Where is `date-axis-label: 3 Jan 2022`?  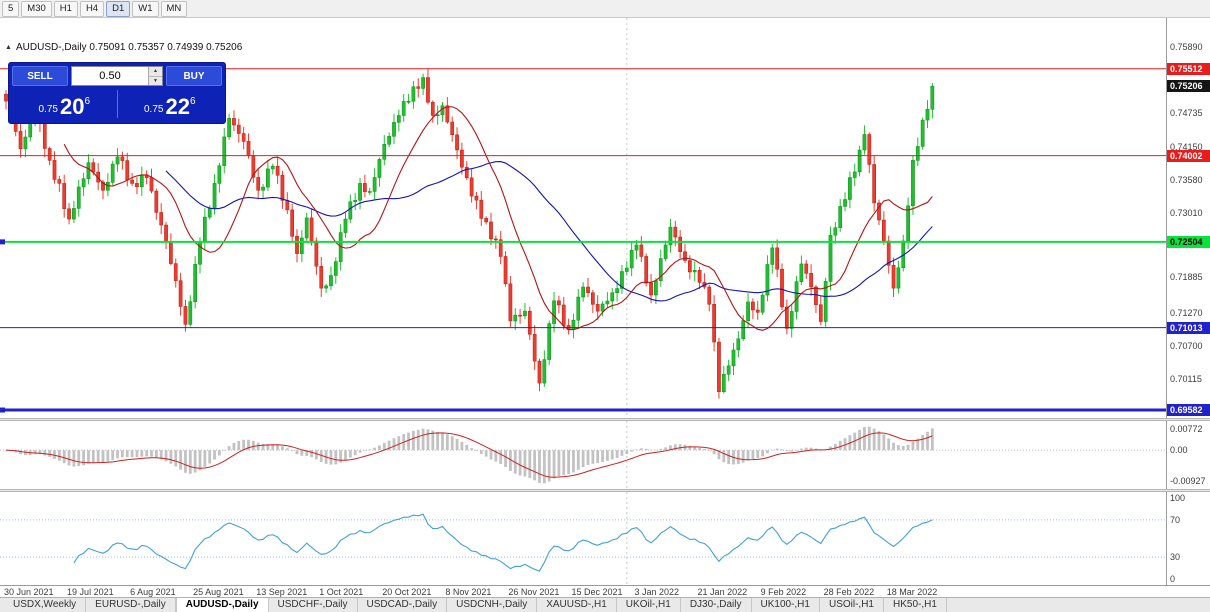 date-axis-label: 3 Jan 2022 is located at coordinates (657, 592).